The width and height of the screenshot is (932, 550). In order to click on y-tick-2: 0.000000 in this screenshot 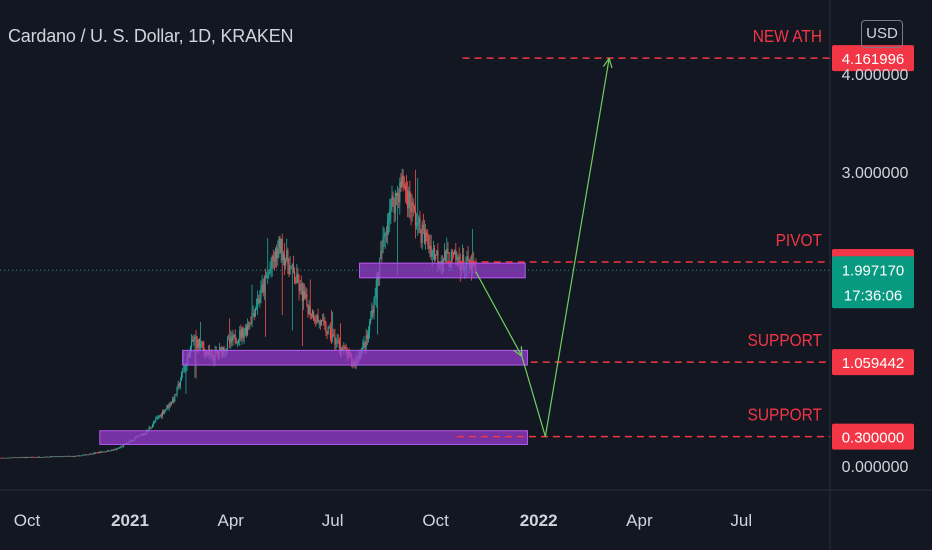, I will do `click(875, 467)`.